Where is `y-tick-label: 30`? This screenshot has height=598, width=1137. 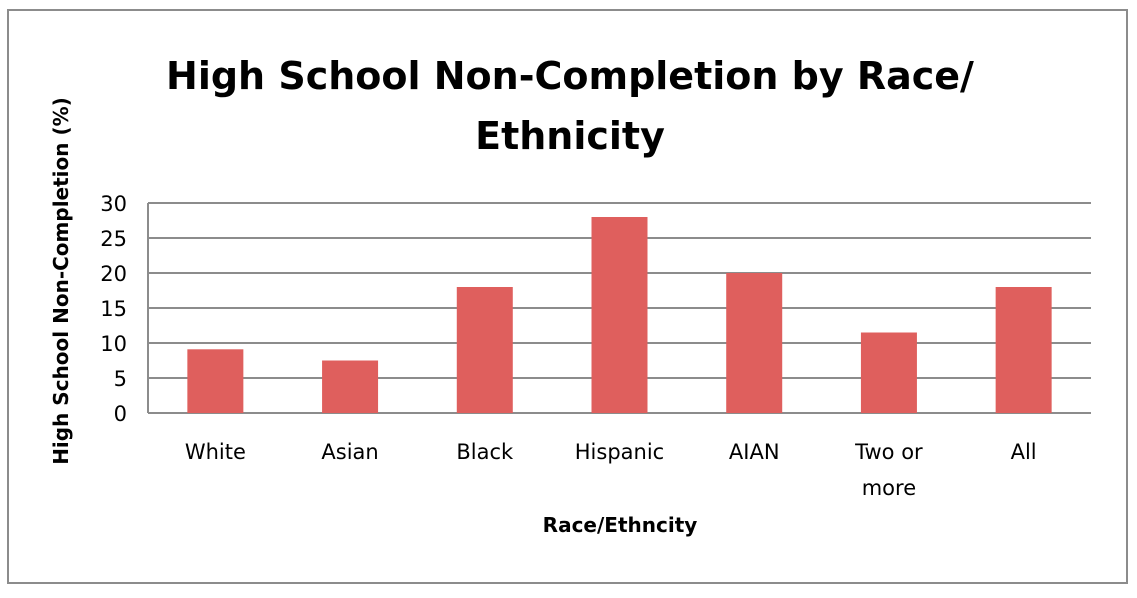
y-tick-label: 30 is located at coordinates (113, 204).